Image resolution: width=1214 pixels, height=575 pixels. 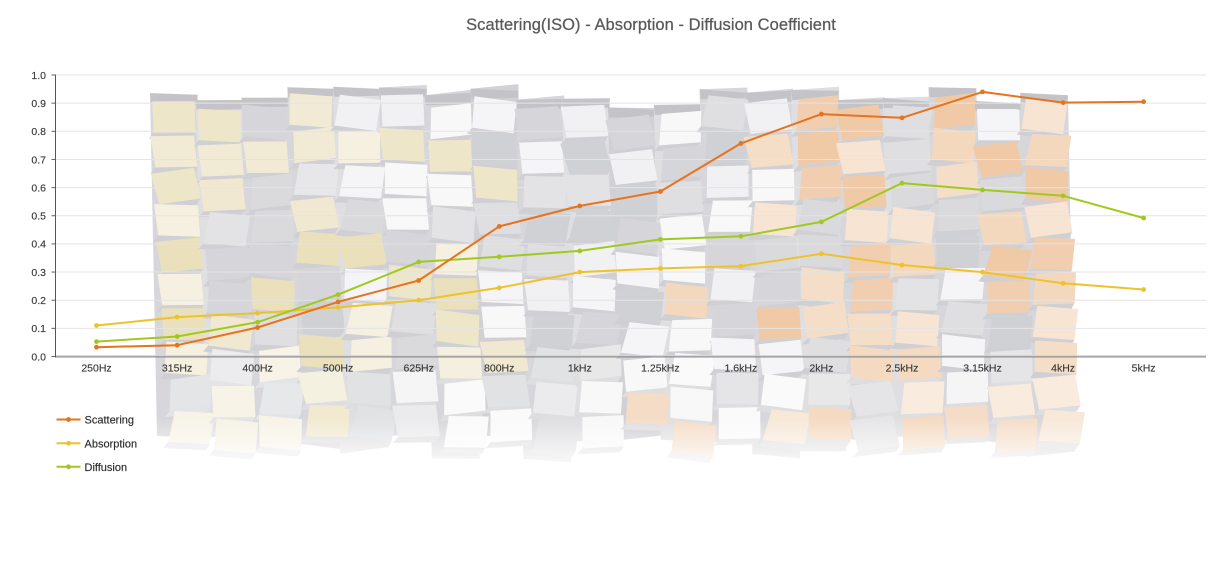 I want to click on svg-text: 1.25kHz, so click(x=660, y=369).